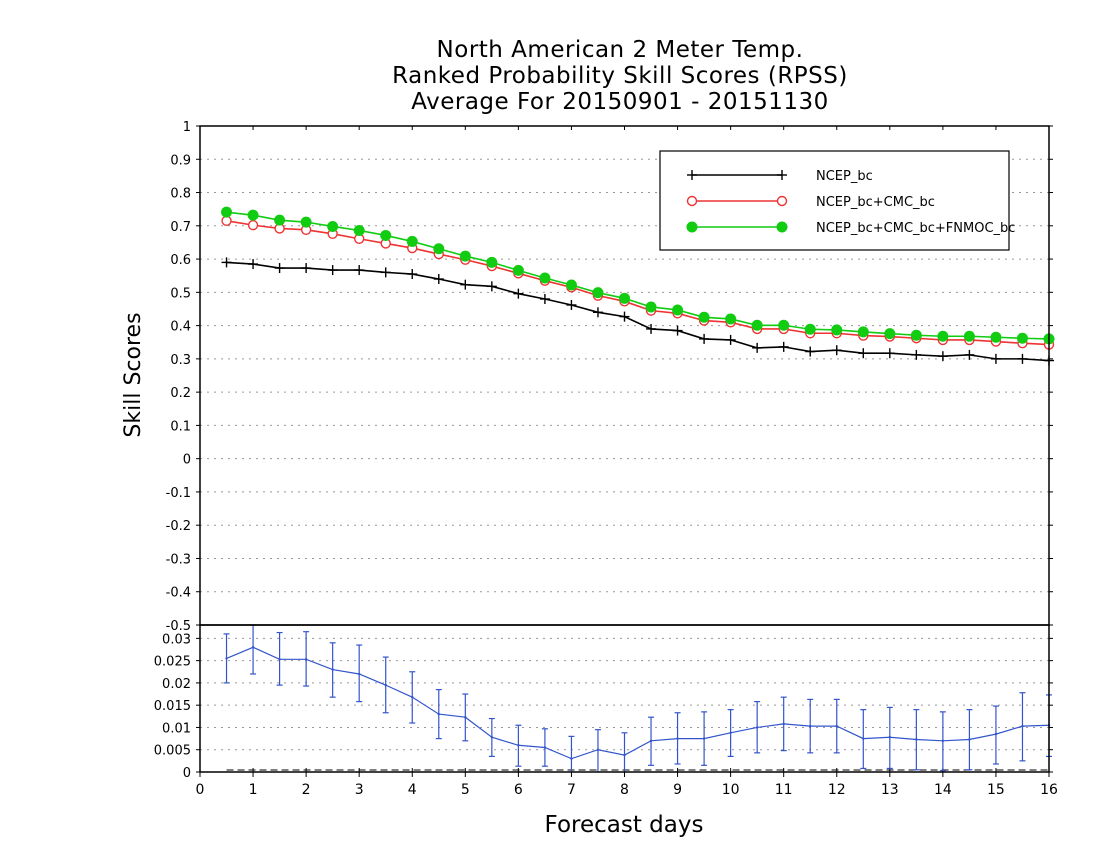 This screenshot has height=855, width=1100. Describe the element at coordinates (844, 176) in the screenshot. I see `legend-label: NCEP_bc` at that location.